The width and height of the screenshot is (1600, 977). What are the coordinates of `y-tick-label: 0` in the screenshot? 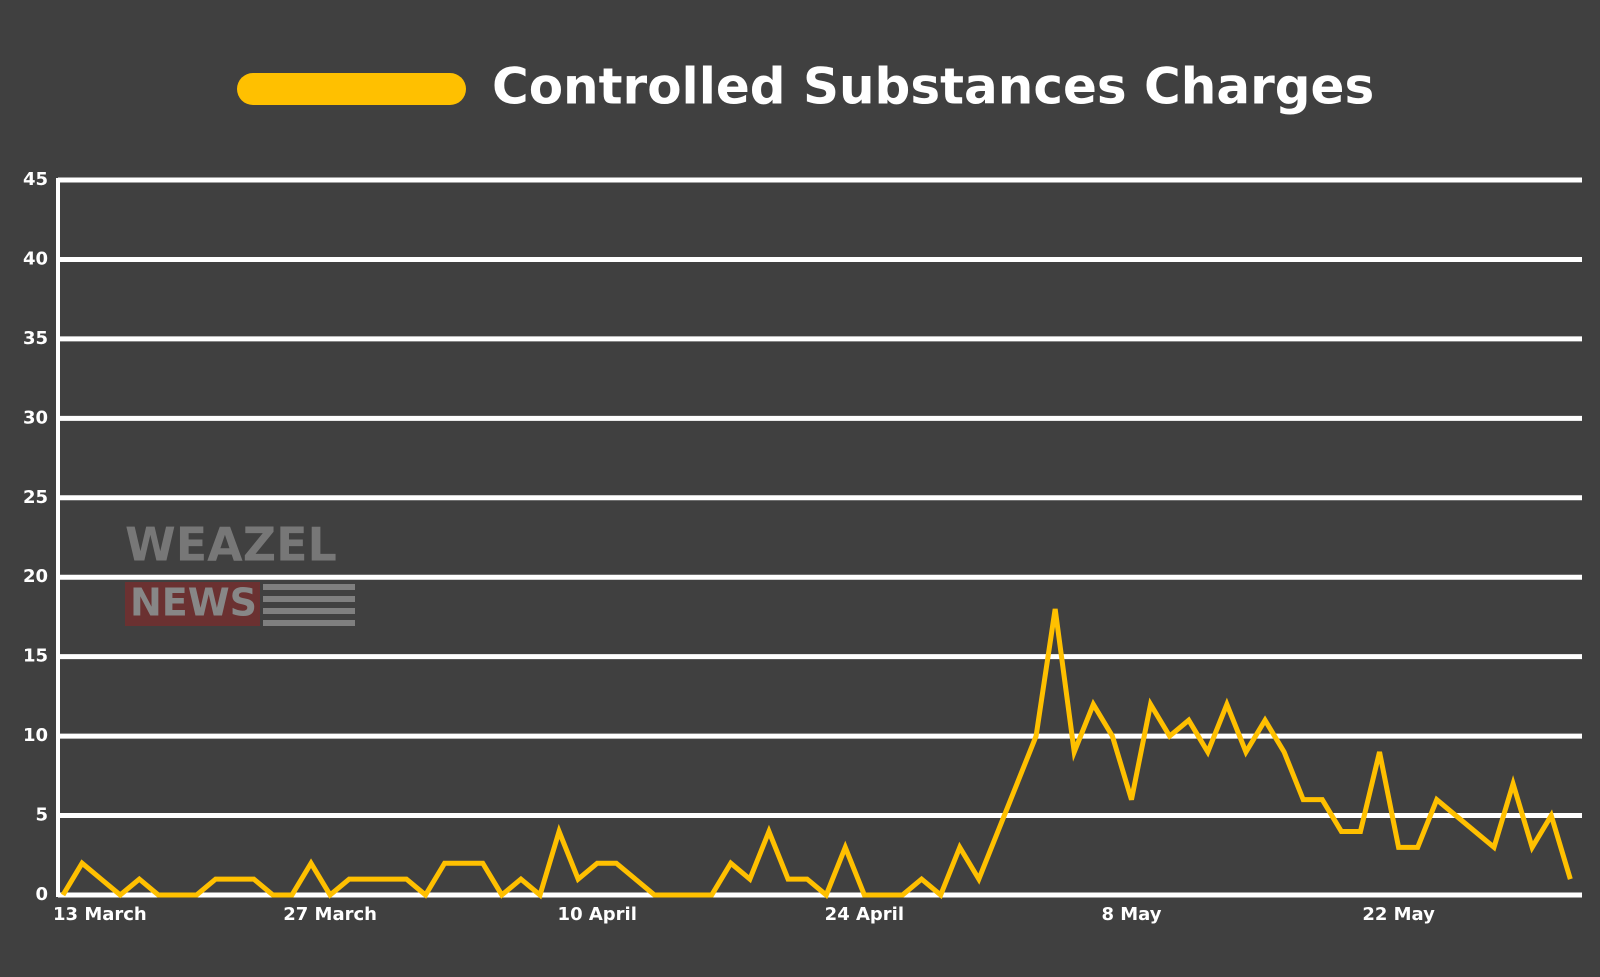 It's located at (41, 894).